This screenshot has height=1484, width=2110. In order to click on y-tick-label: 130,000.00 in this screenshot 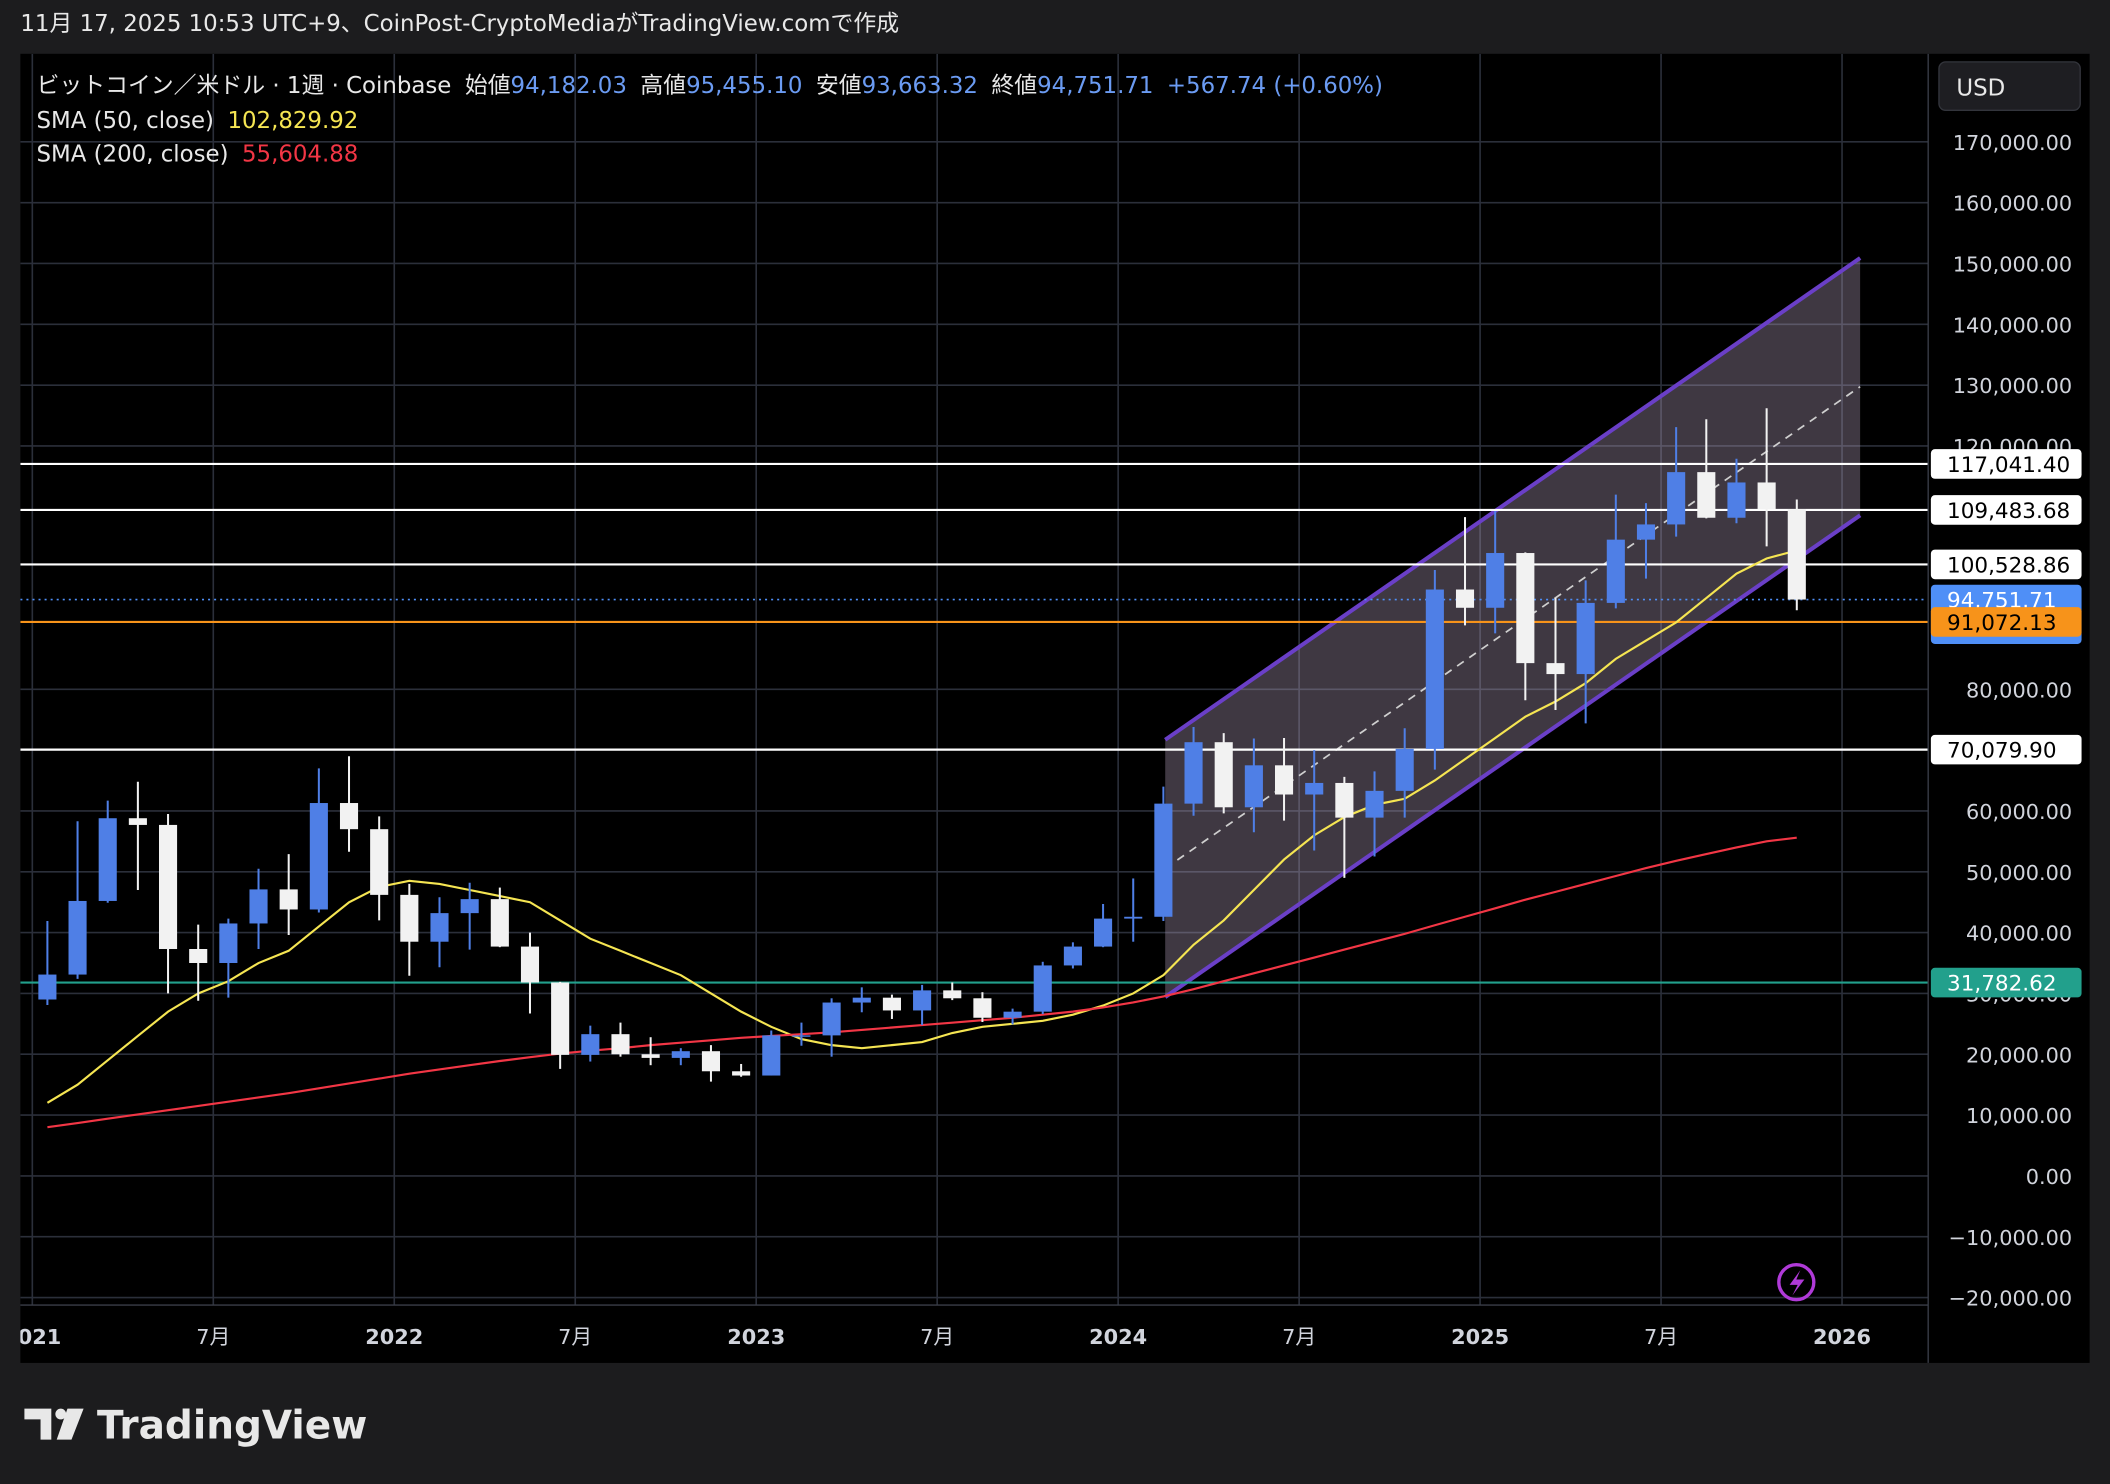, I will do `click(2012, 386)`.